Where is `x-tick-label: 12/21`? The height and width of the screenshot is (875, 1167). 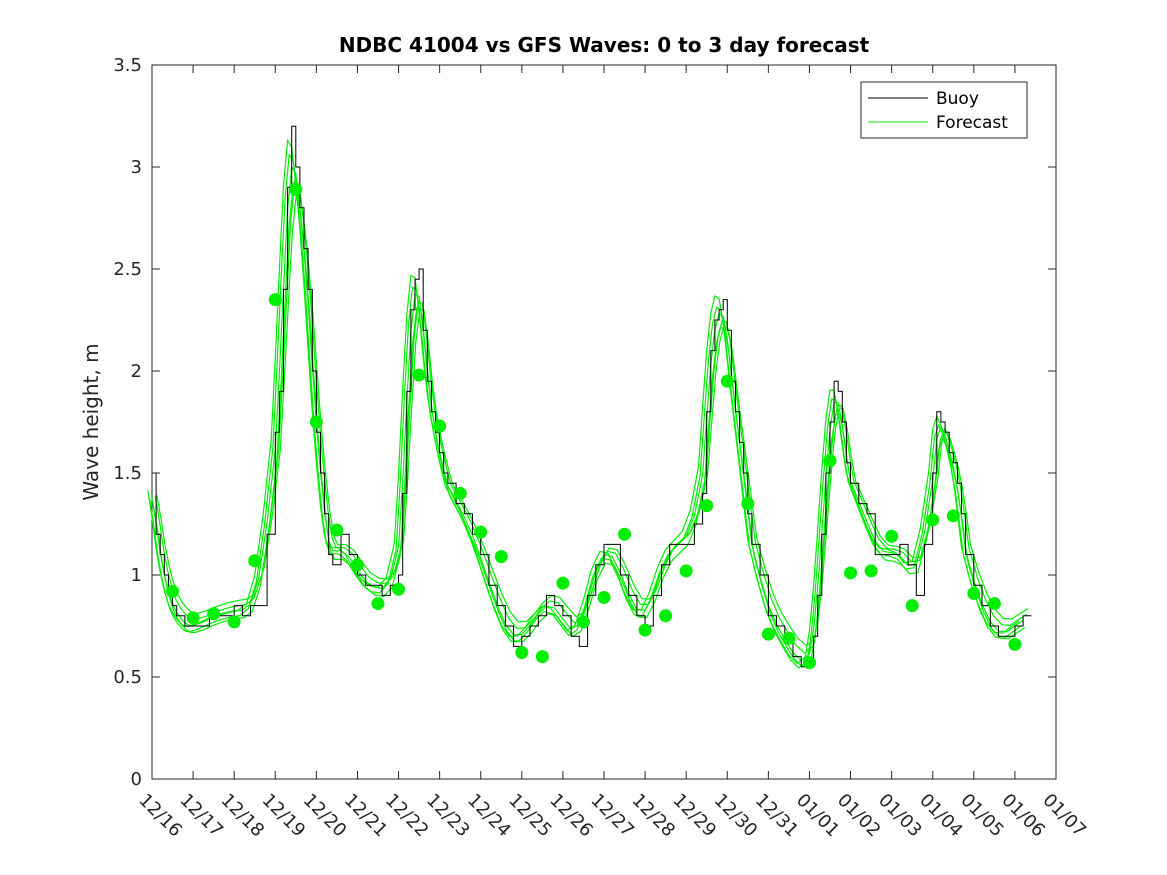
x-tick-label: 12/21 is located at coordinates (366, 816).